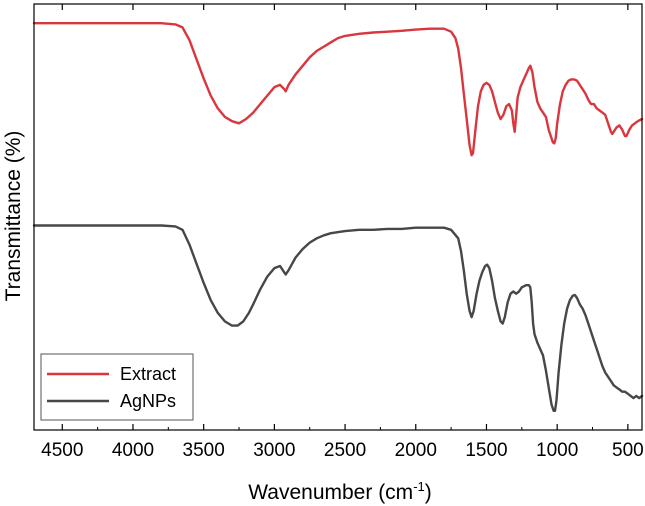 Image resolution: width=645 pixels, height=506 pixels. I want to click on legend-label-agnps: AgNPs, so click(148, 401).